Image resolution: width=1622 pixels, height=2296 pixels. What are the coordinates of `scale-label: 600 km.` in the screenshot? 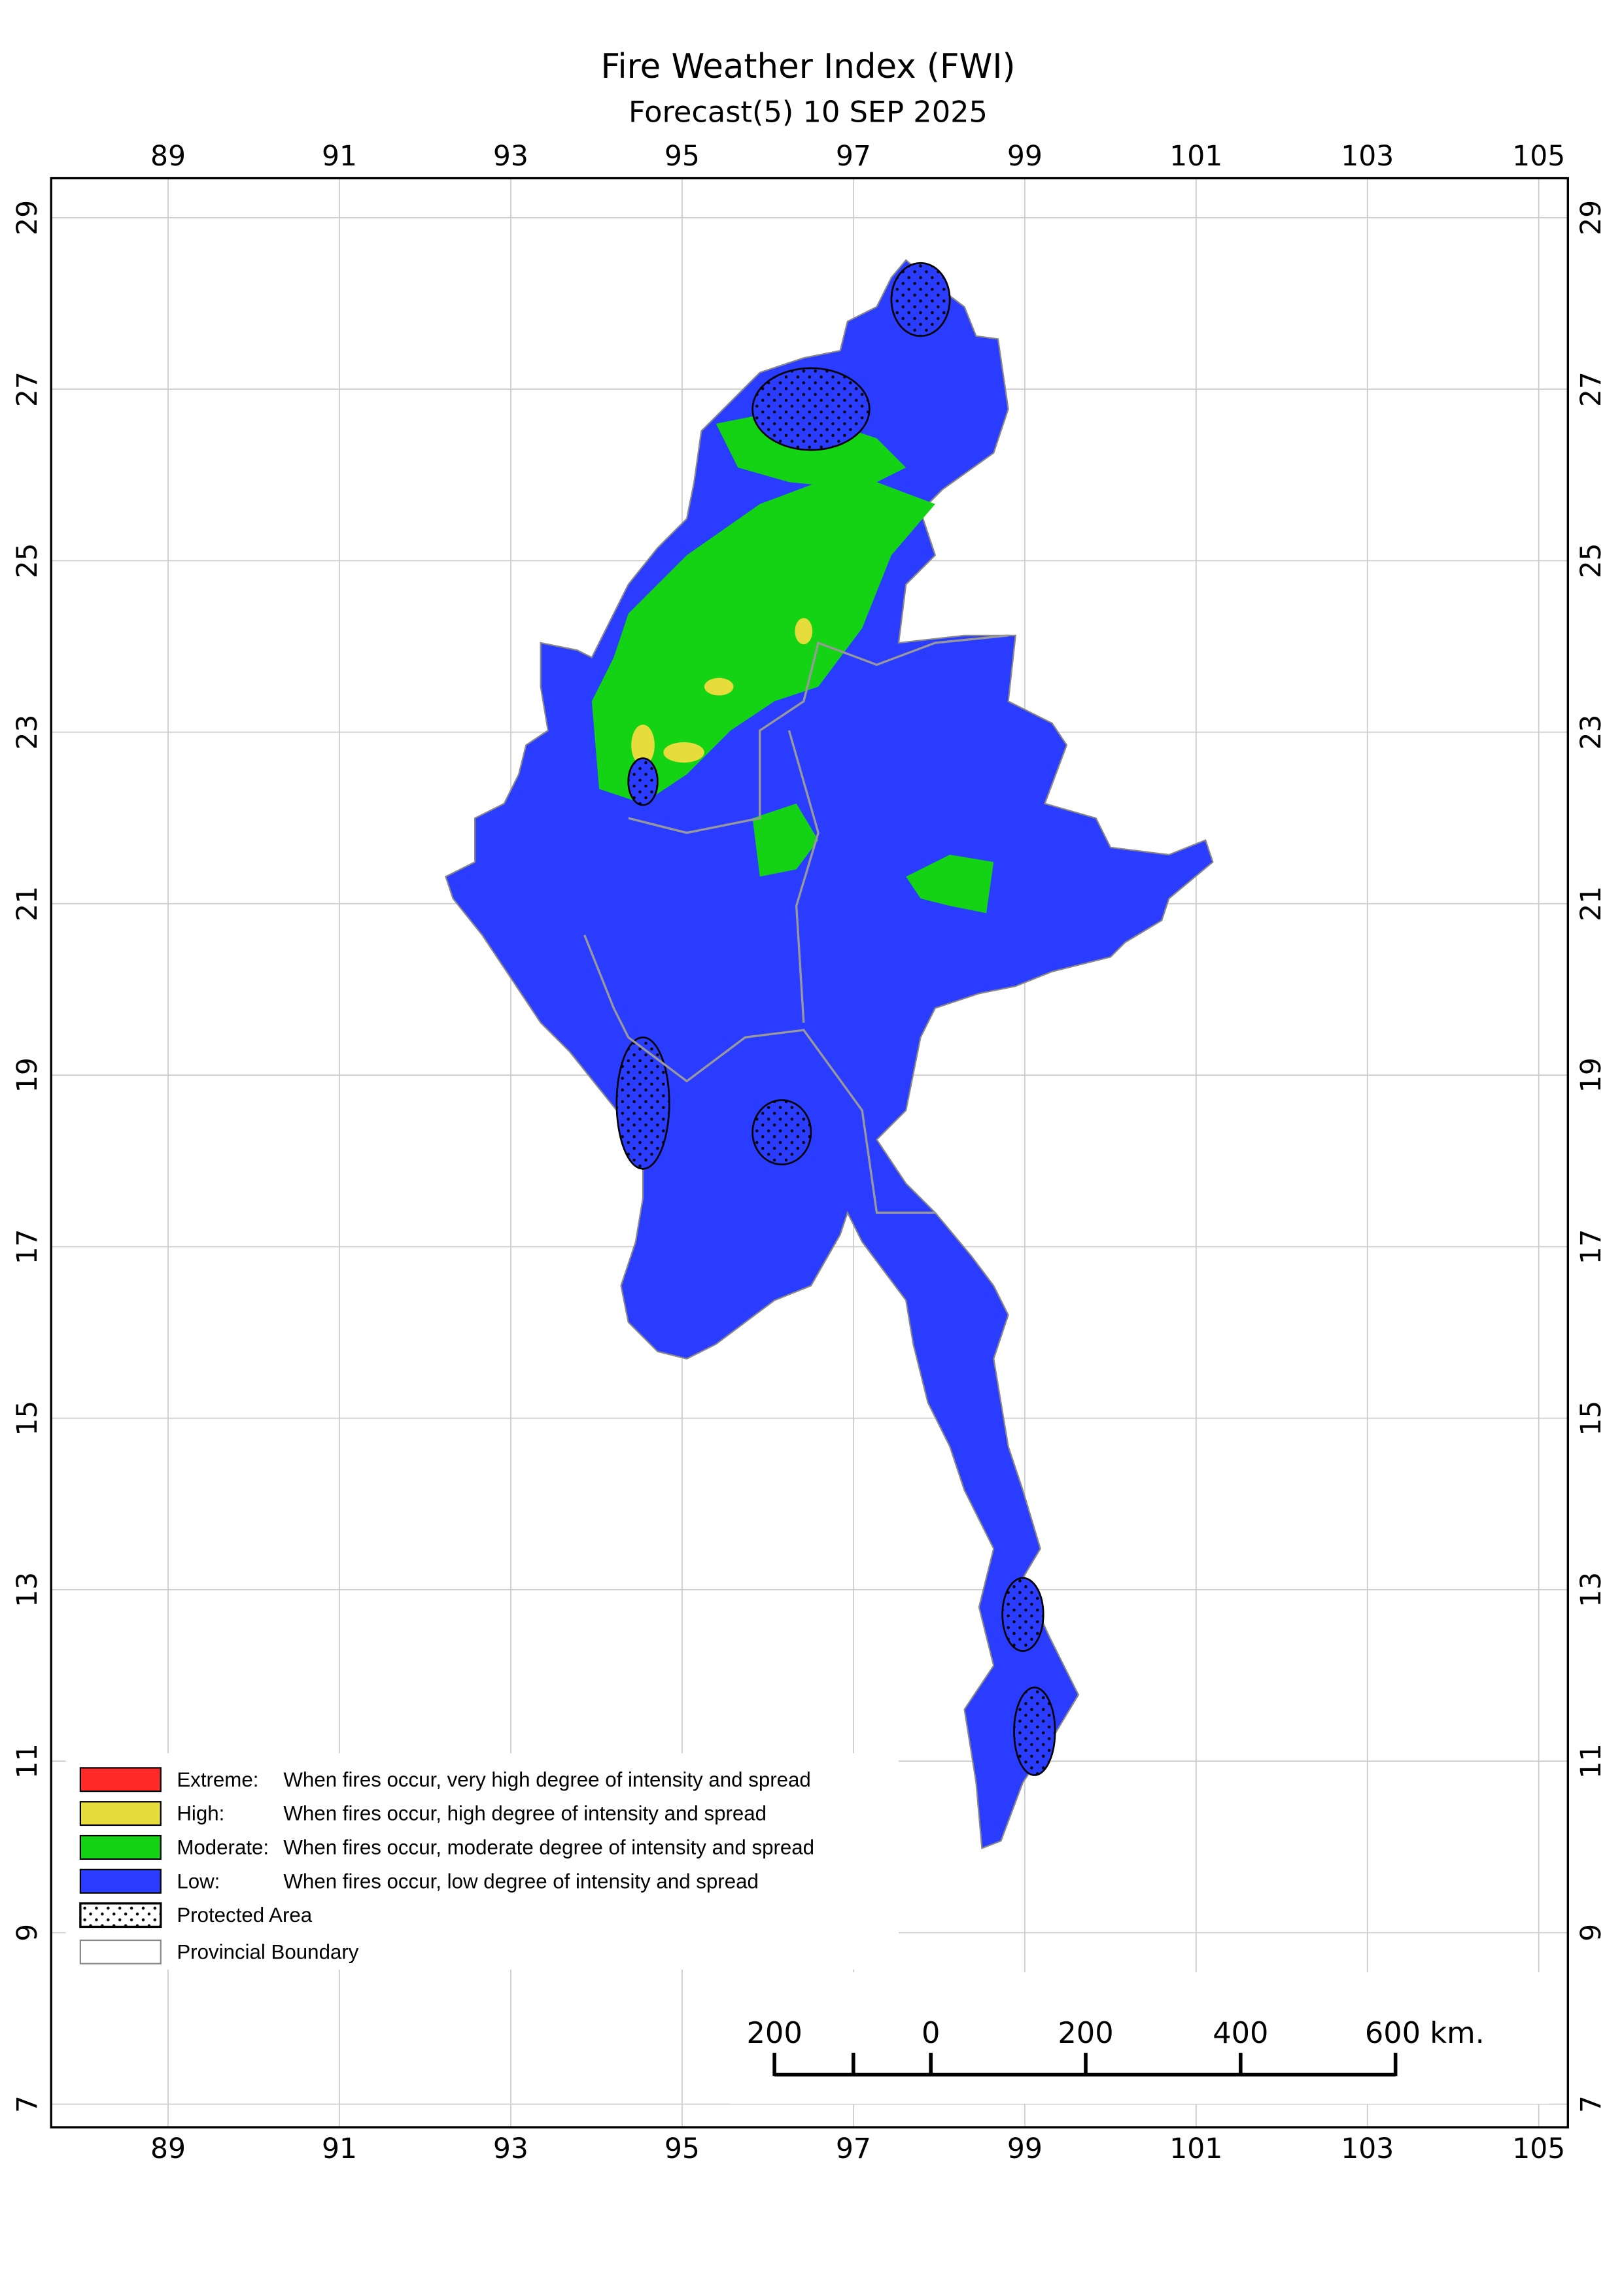 It's located at (1425, 2033).